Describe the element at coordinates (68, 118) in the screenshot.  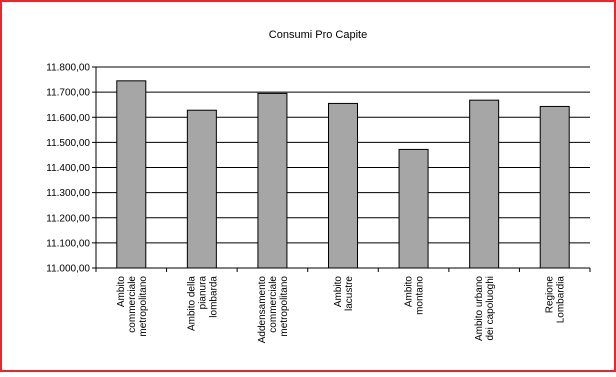
I see `y-tick-label: 11.600,00` at that location.